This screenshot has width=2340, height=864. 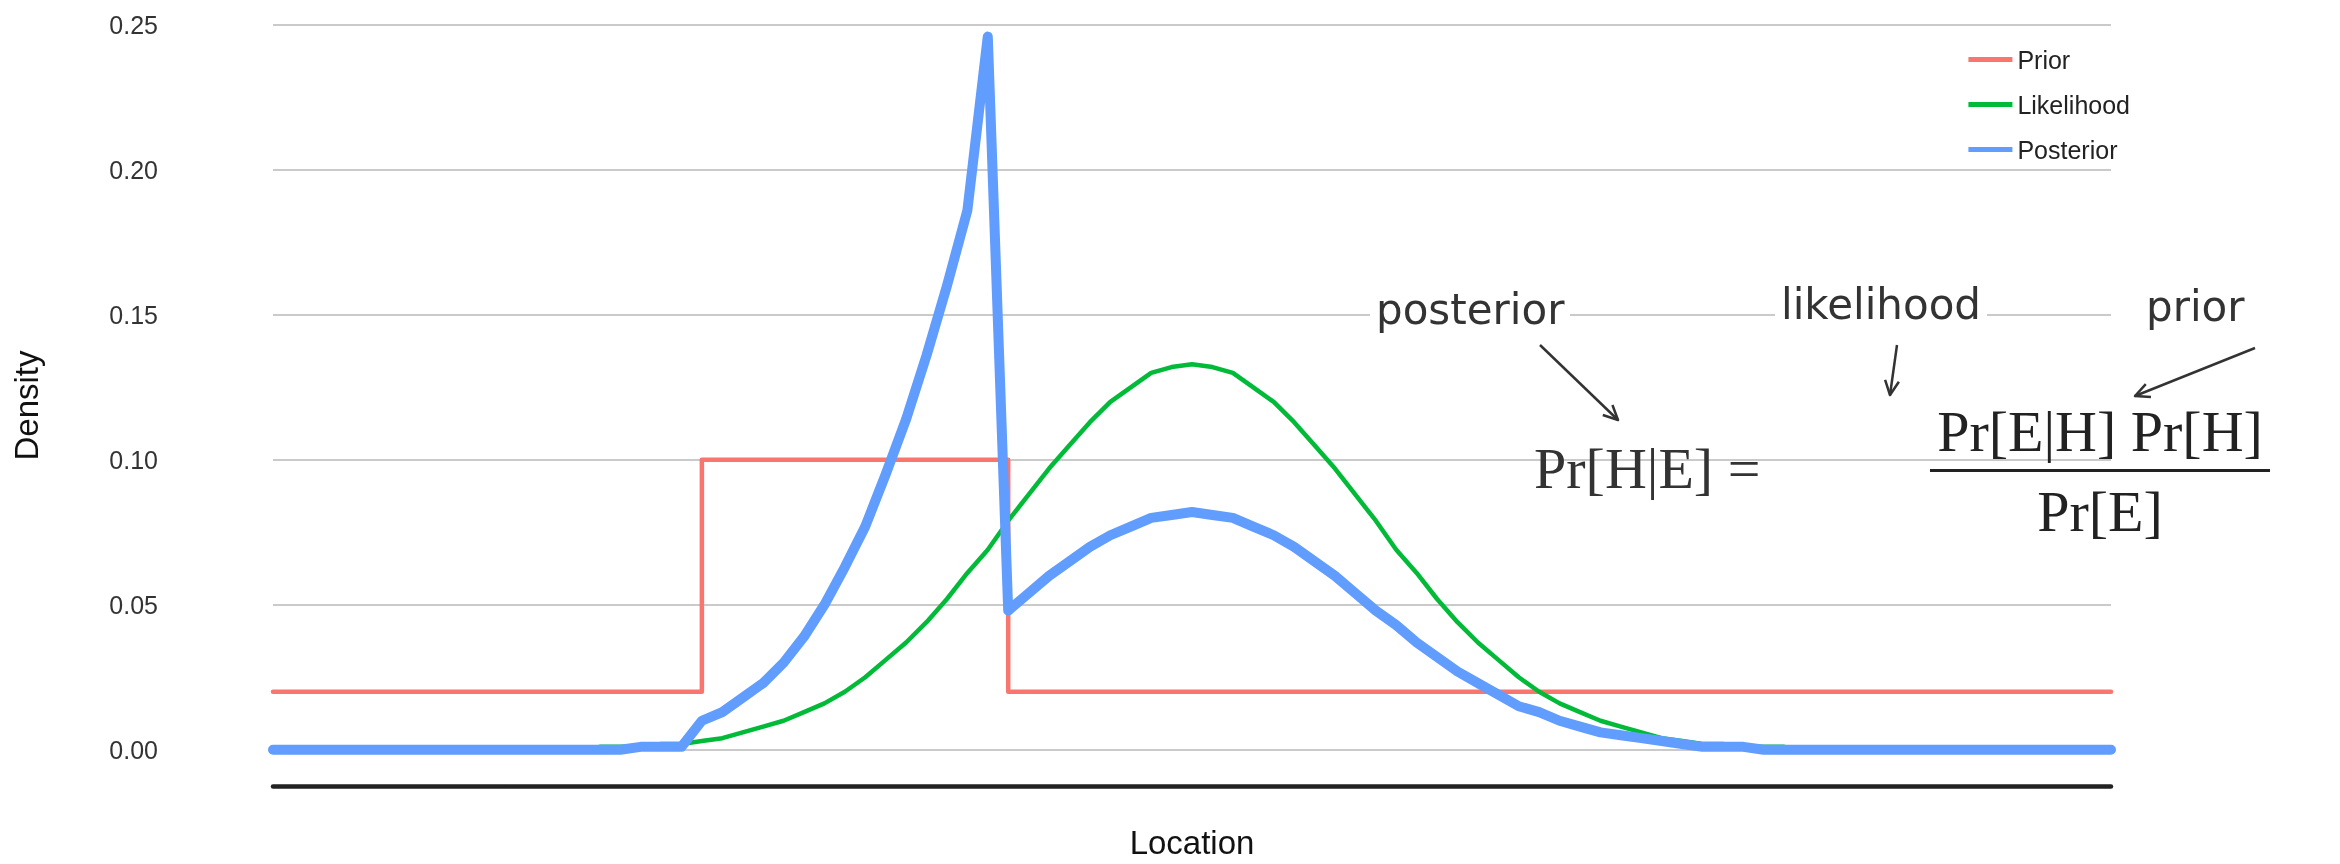 I want to click on y-tick-label: 0.00, so click(x=133, y=749).